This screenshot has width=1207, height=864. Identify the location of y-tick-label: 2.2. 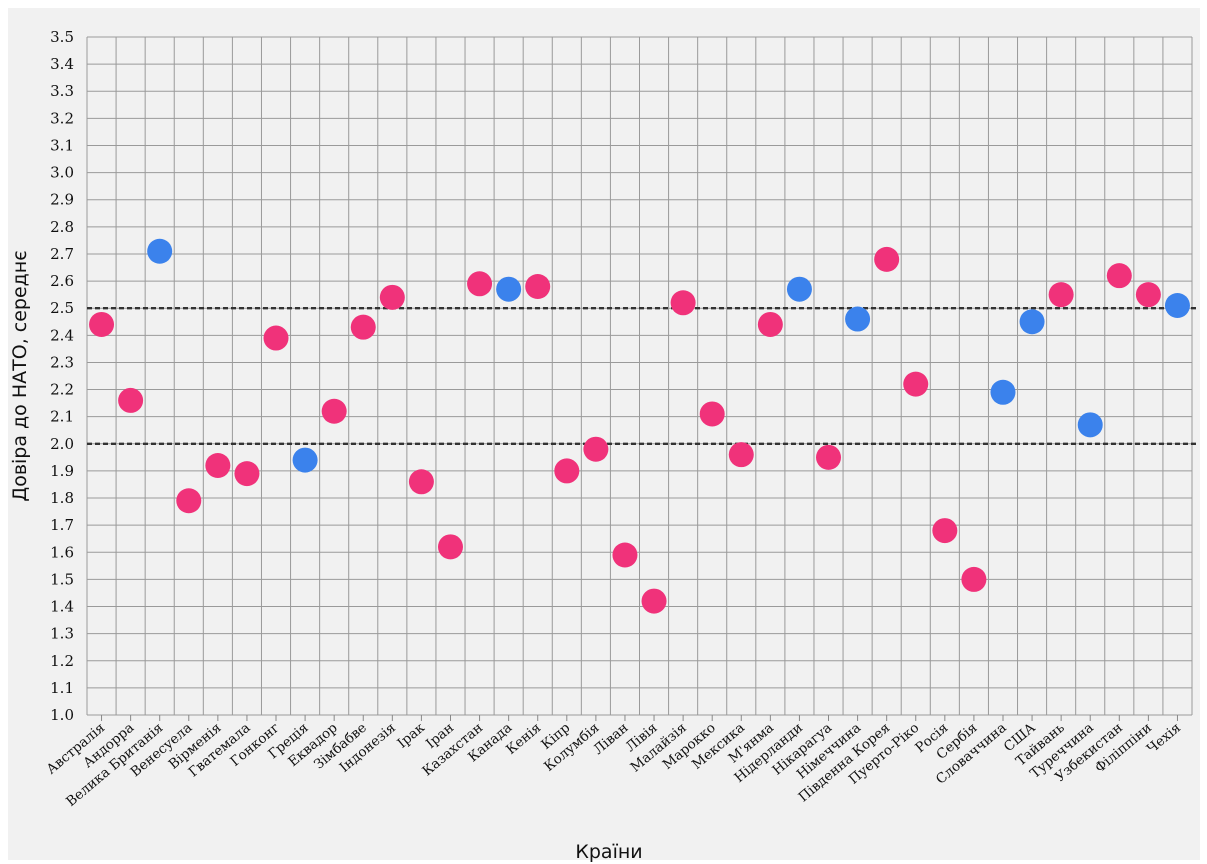
(62, 390).